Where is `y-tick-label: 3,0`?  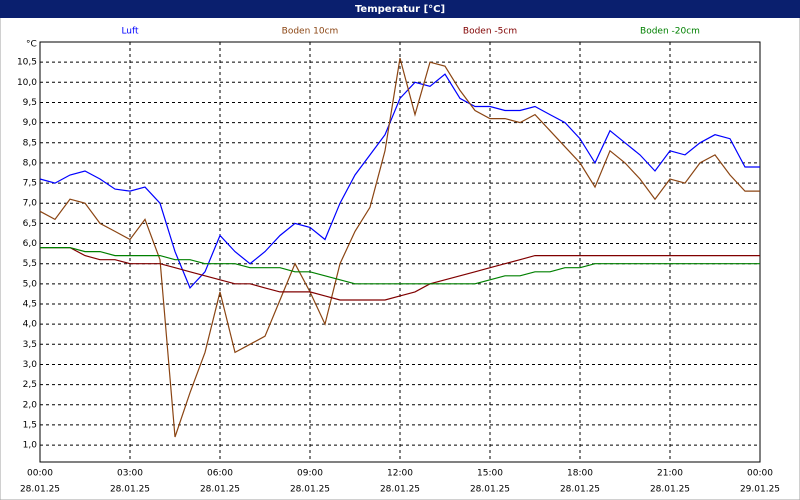
y-tick-label: 3,0 is located at coordinates (30, 365).